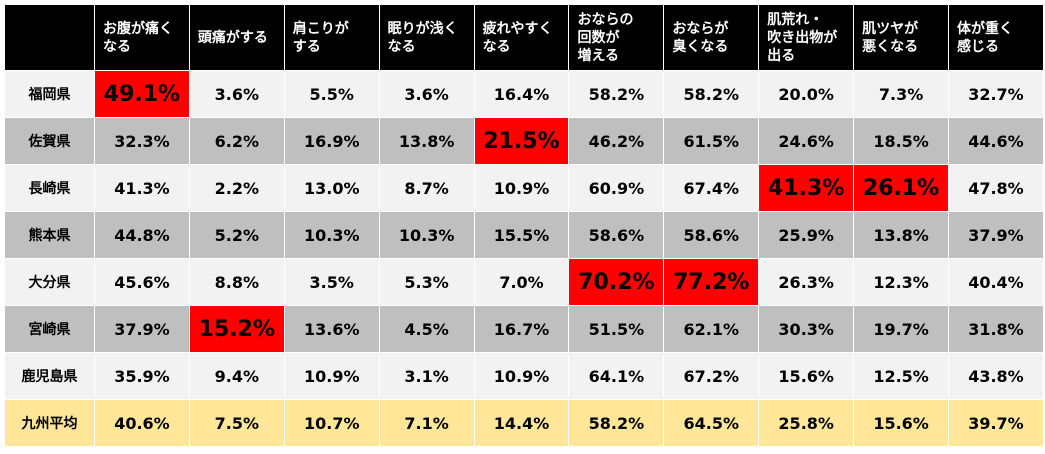 The width and height of the screenshot is (1045, 454). I want to click on value-cell: 61.5%, so click(711, 141).